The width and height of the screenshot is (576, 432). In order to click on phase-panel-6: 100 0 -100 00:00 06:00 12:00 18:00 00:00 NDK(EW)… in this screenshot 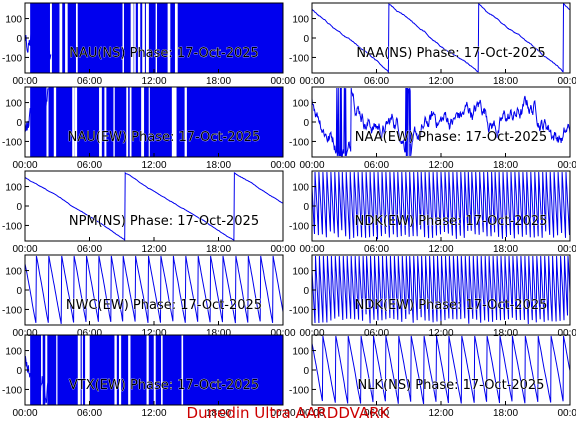, I will do `click(432, 212)`.